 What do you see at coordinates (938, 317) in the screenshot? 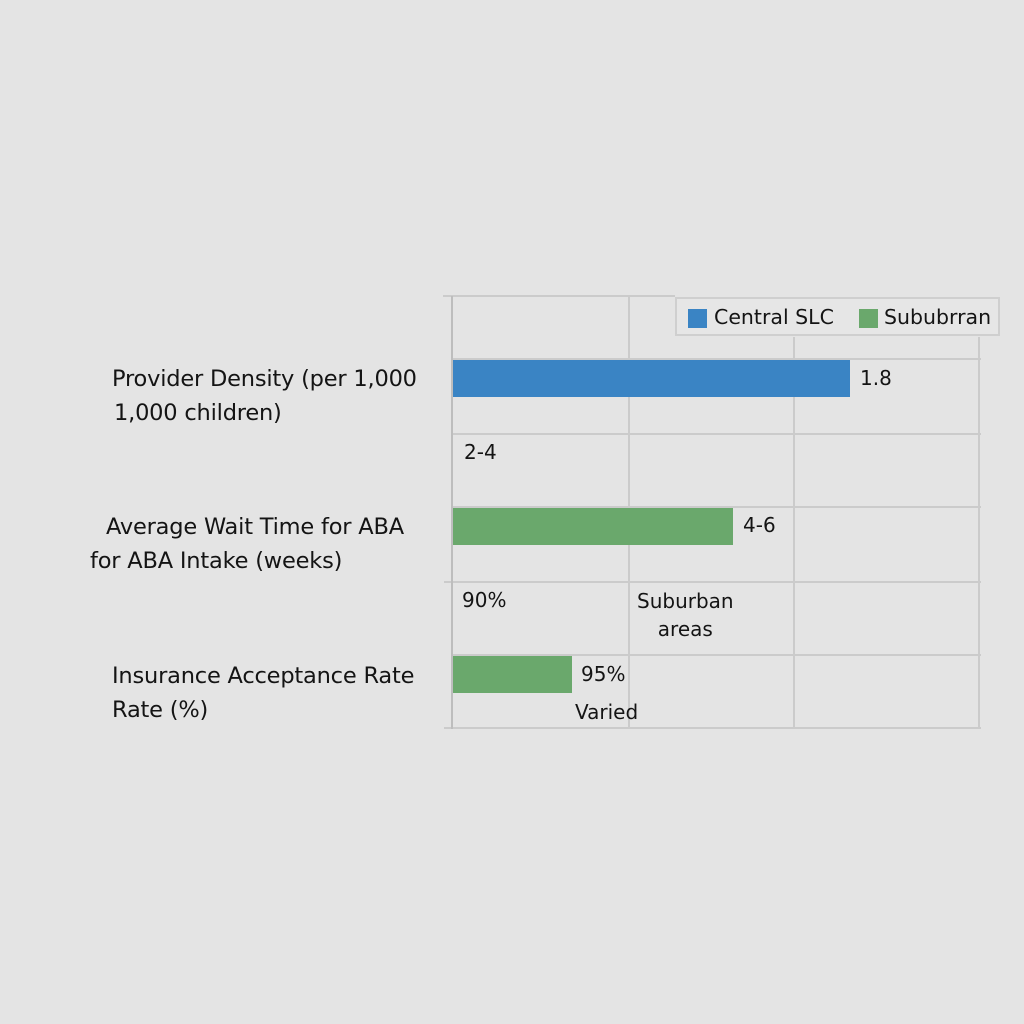
I see `legend-label-suburban: Sububrran` at bounding box center [938, 317].